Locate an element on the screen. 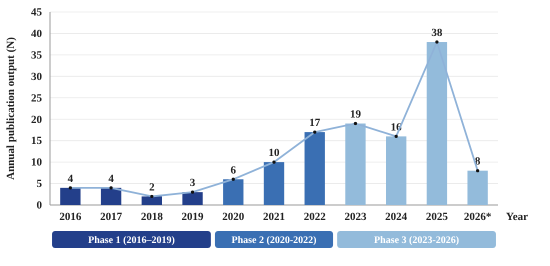  data-label: 19 is located at coordinates (356, 114).